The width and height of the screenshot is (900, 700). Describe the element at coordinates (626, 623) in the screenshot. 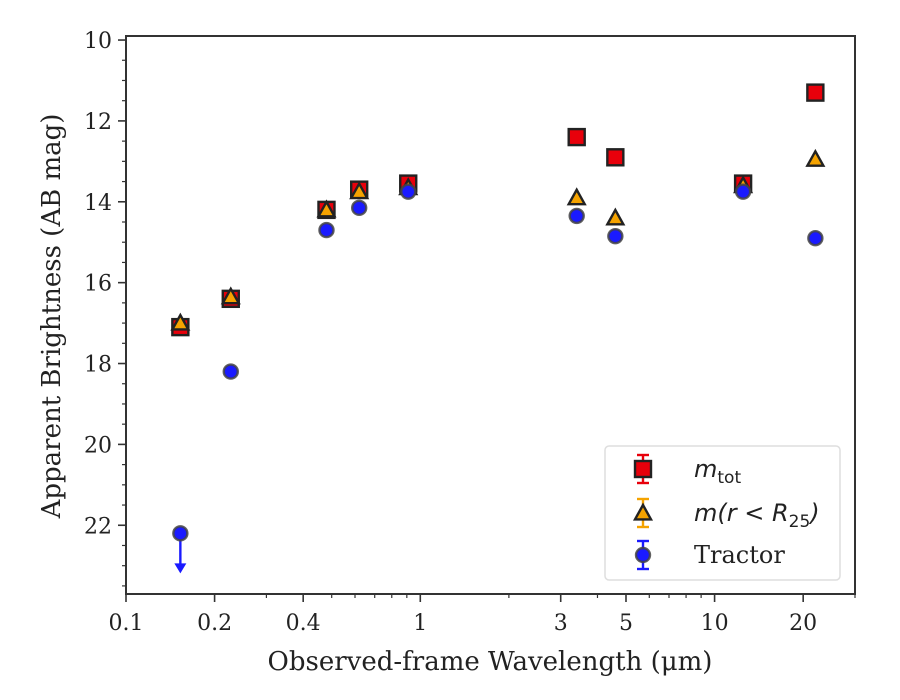

I see `x-tick-label: 5` at that location.